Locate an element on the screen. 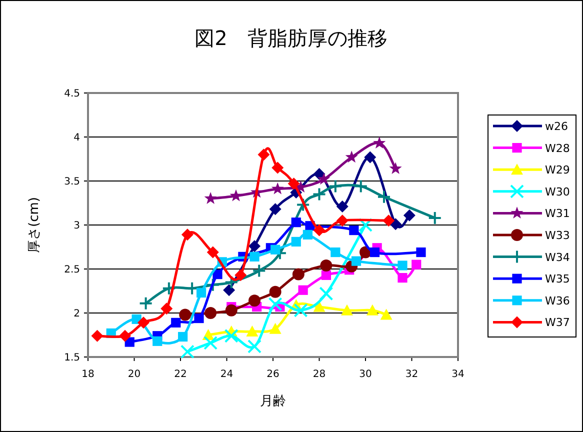  x-tick-label: 22 is located at coordinates (180, 374).